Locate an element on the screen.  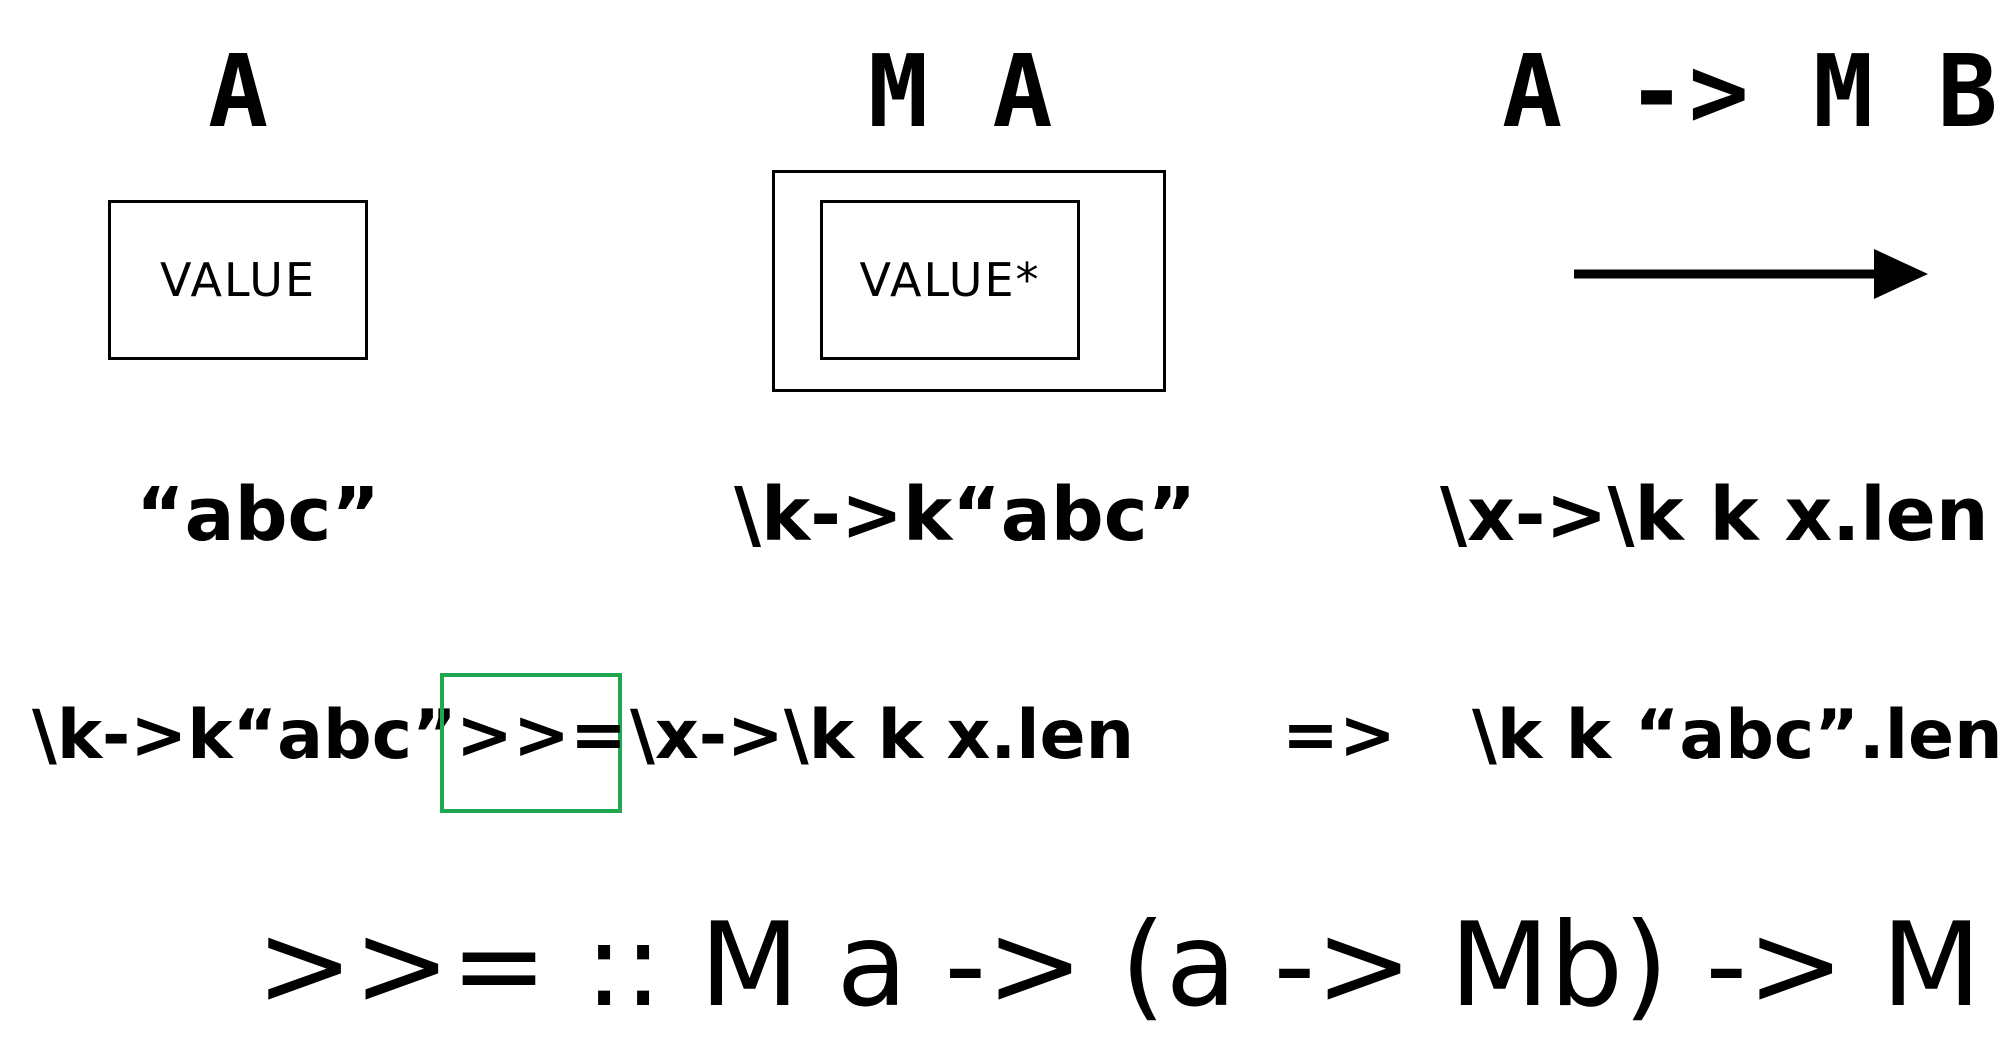
reduces-to-arrow: => is located at coordinates (1339, 735).